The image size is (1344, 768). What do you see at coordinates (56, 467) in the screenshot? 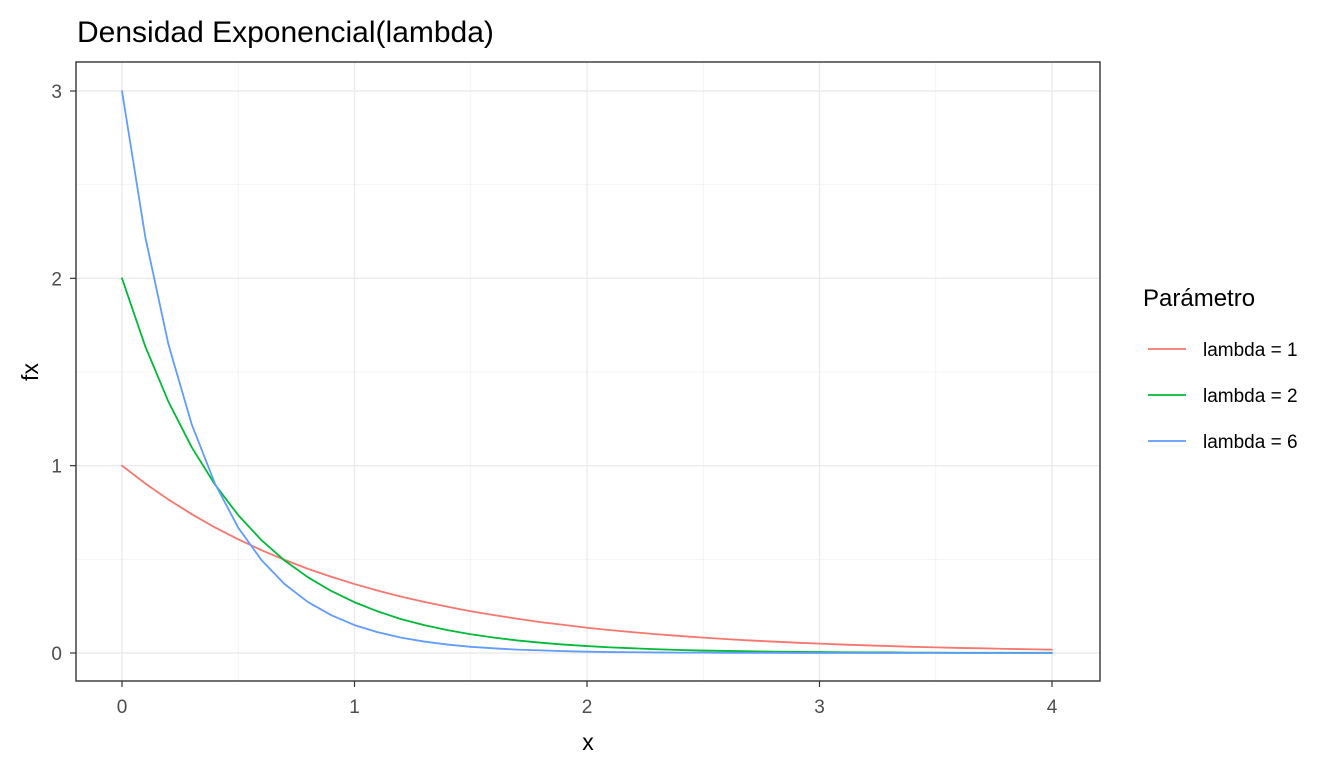
I see `y-tick-label: 1` at bounding box center [56, 467].